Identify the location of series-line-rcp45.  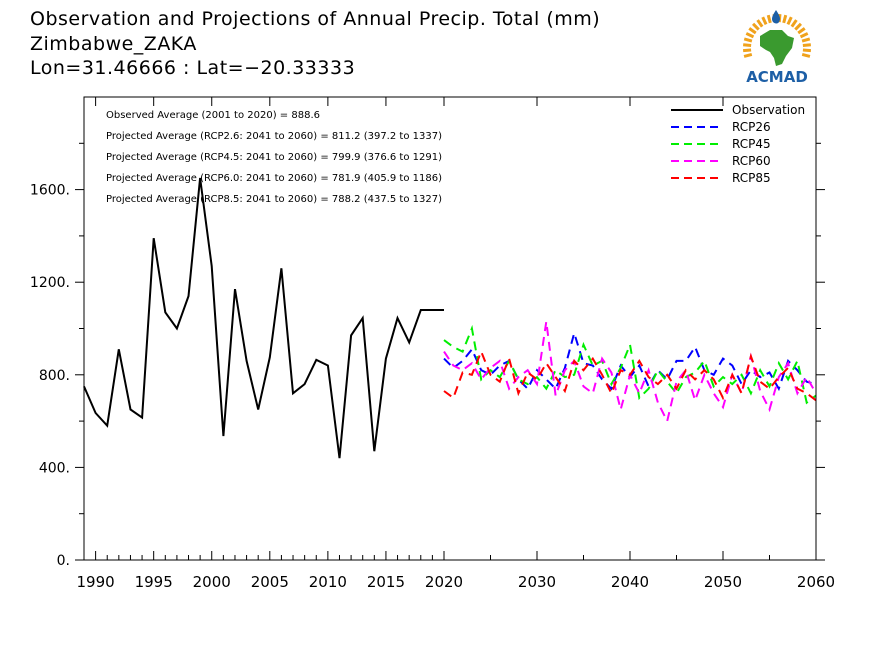
(630, 364).